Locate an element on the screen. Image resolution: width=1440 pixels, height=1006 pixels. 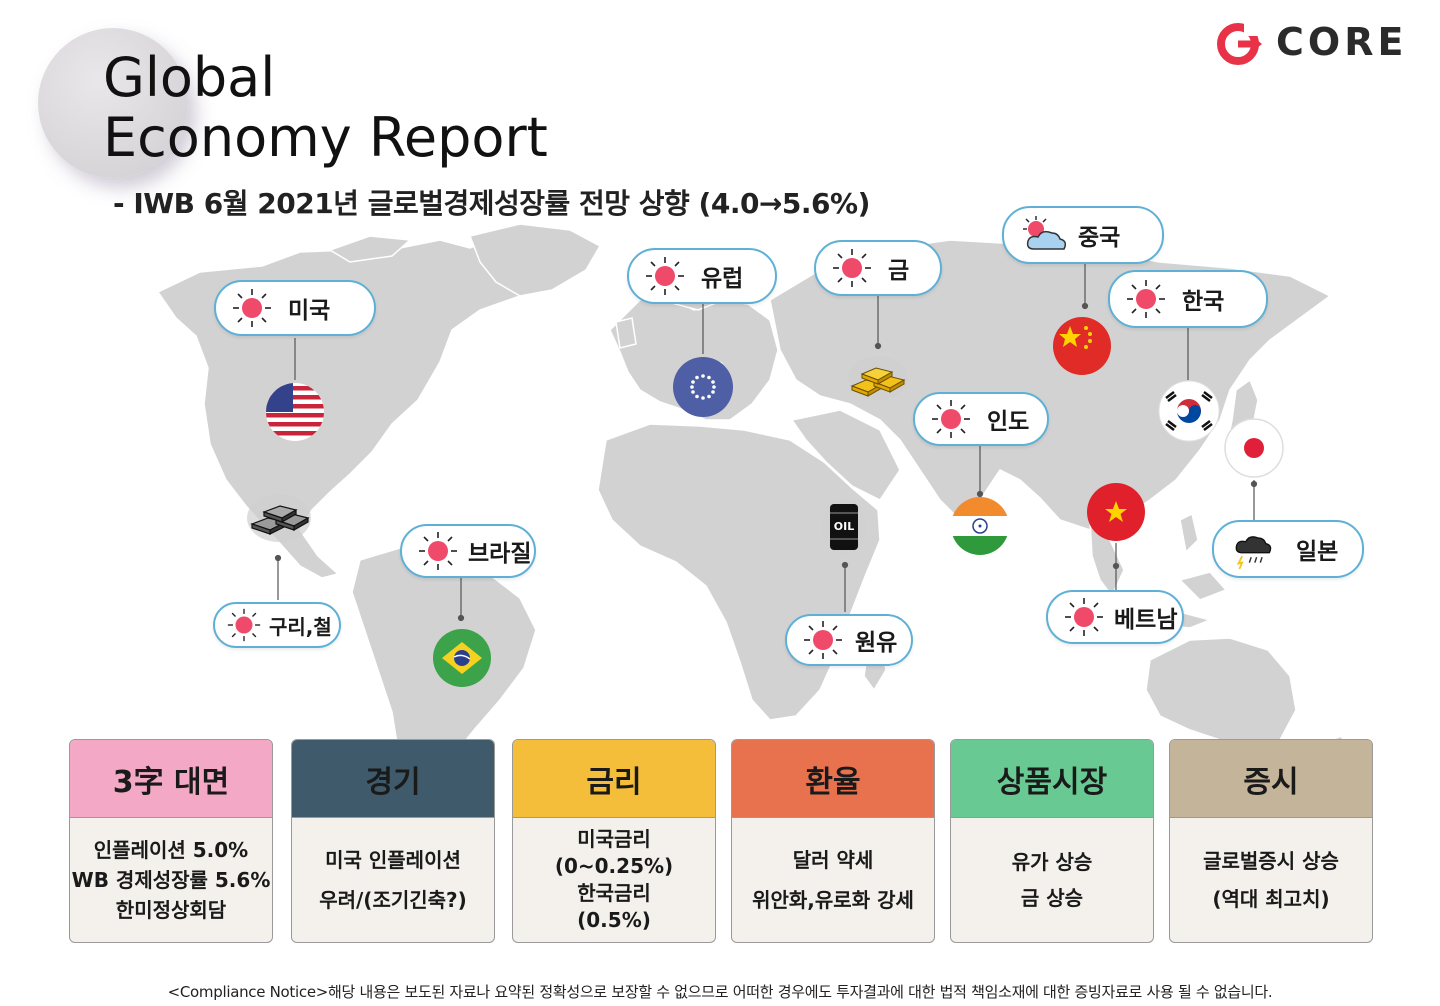
logo-text: CORE is located at coordinates (1342, 42).